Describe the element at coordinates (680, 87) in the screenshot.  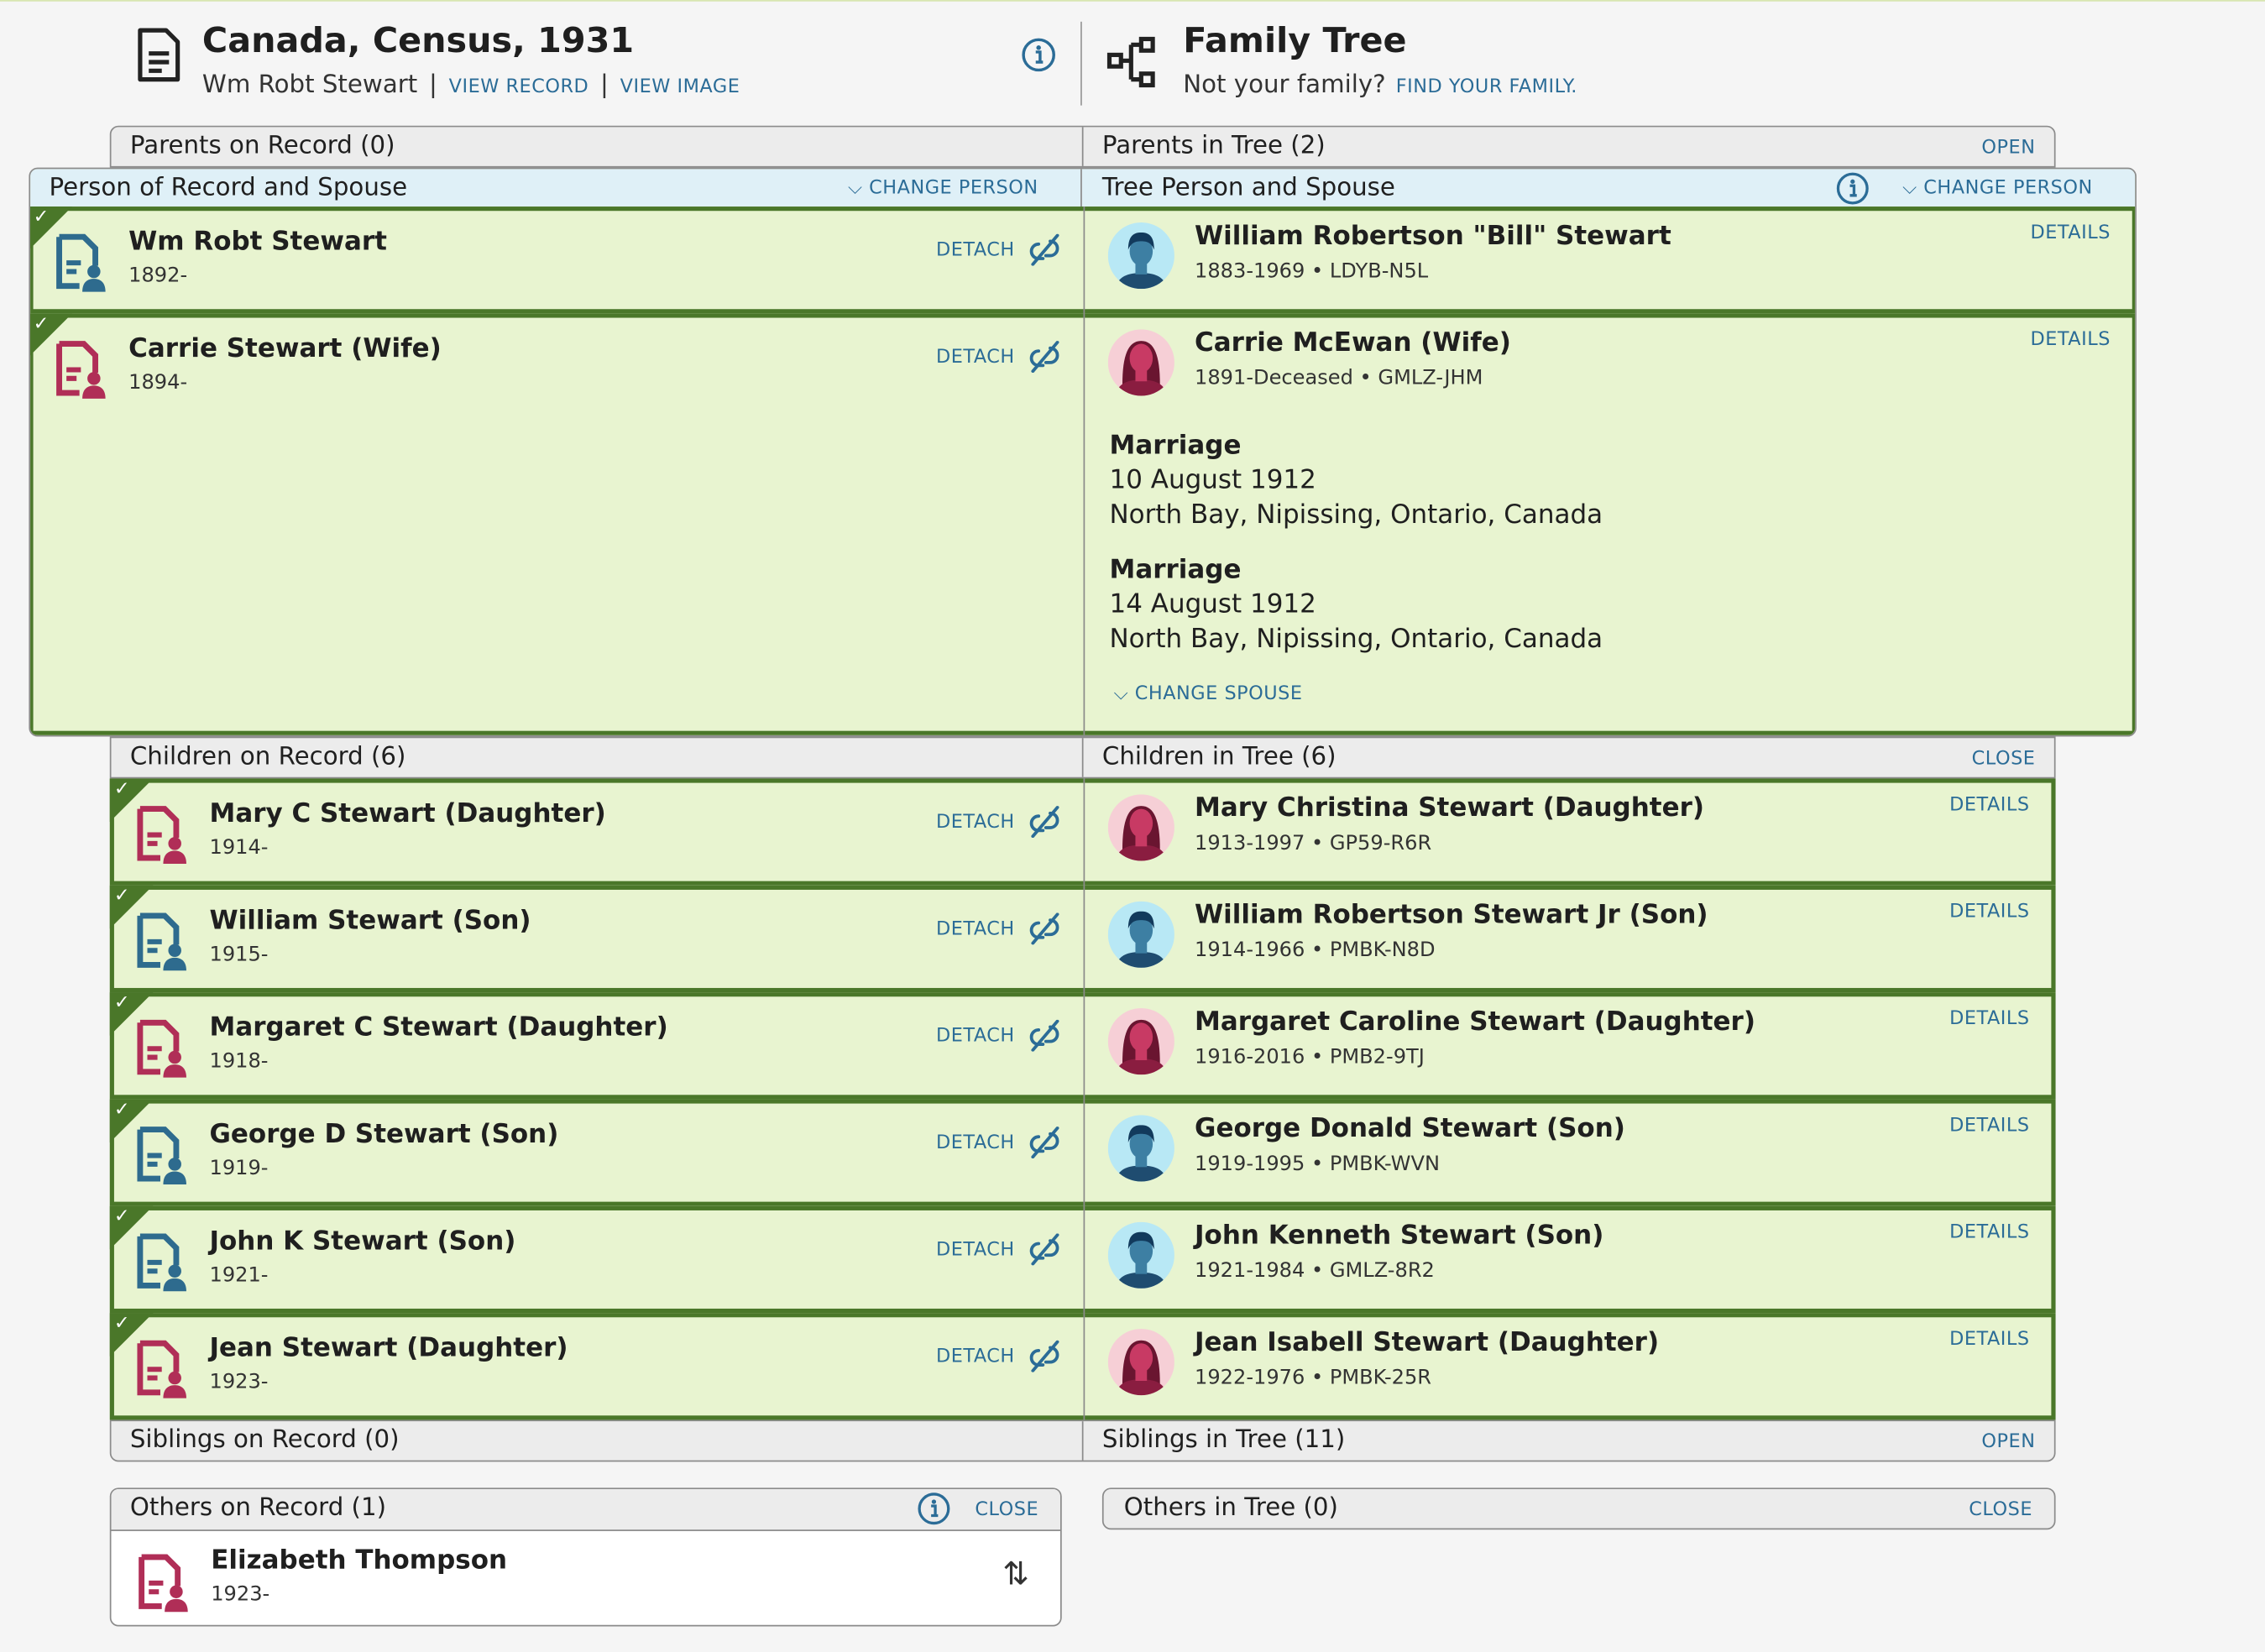
I see `view-image-link: VIEW IMAGE` at that location.